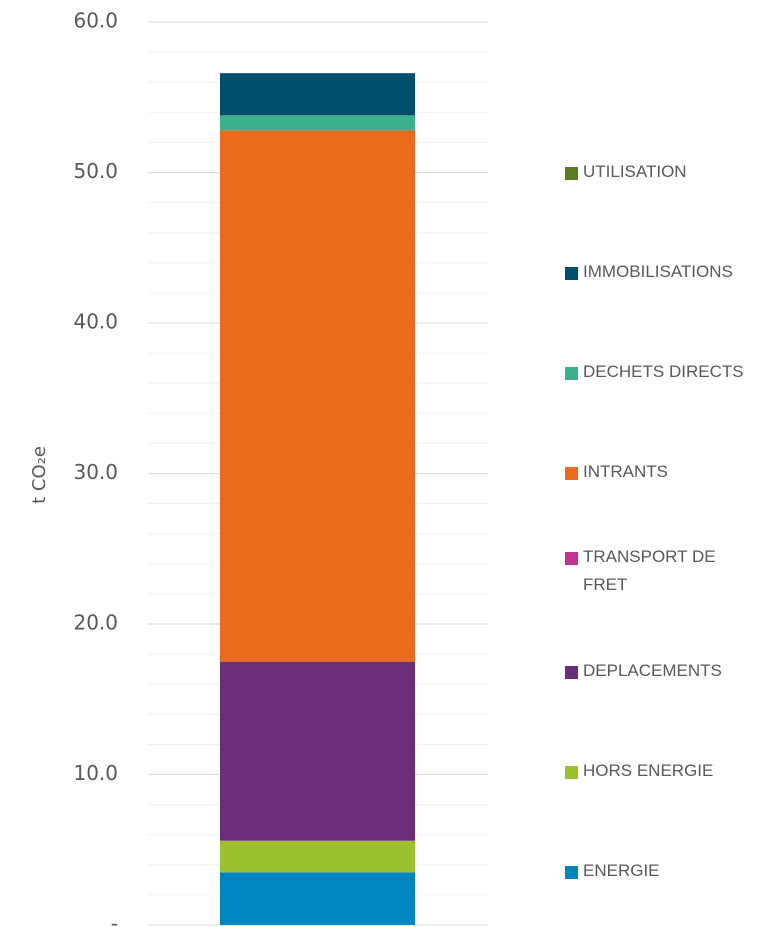 Image resolution: width=781 pixels, height=927 pixels. What do you see at coordinates (635, 171) in the screenshot?
I see `legend-label: UTILISATION` at bounding box center [635, 171].